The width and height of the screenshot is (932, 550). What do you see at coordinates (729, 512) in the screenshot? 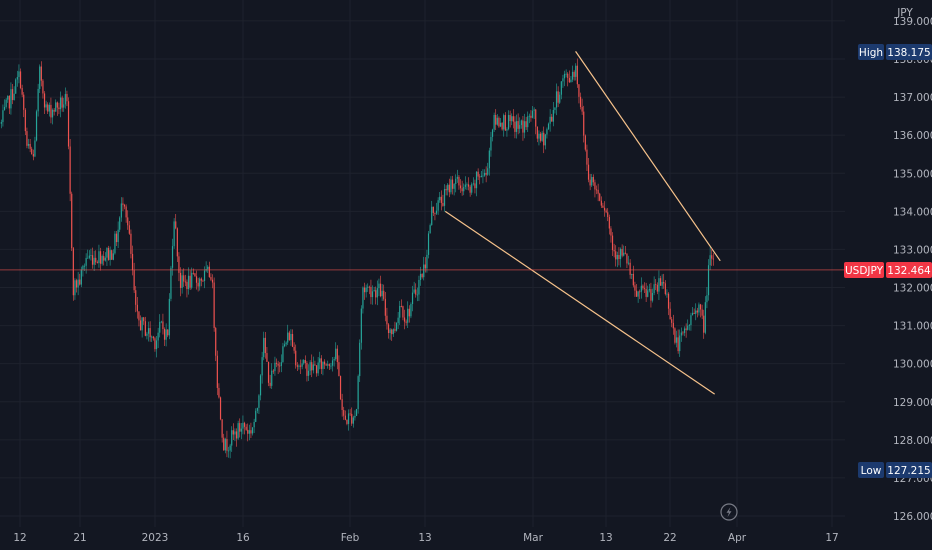
I see `lightning-icon` at bounding box center [729, 512].